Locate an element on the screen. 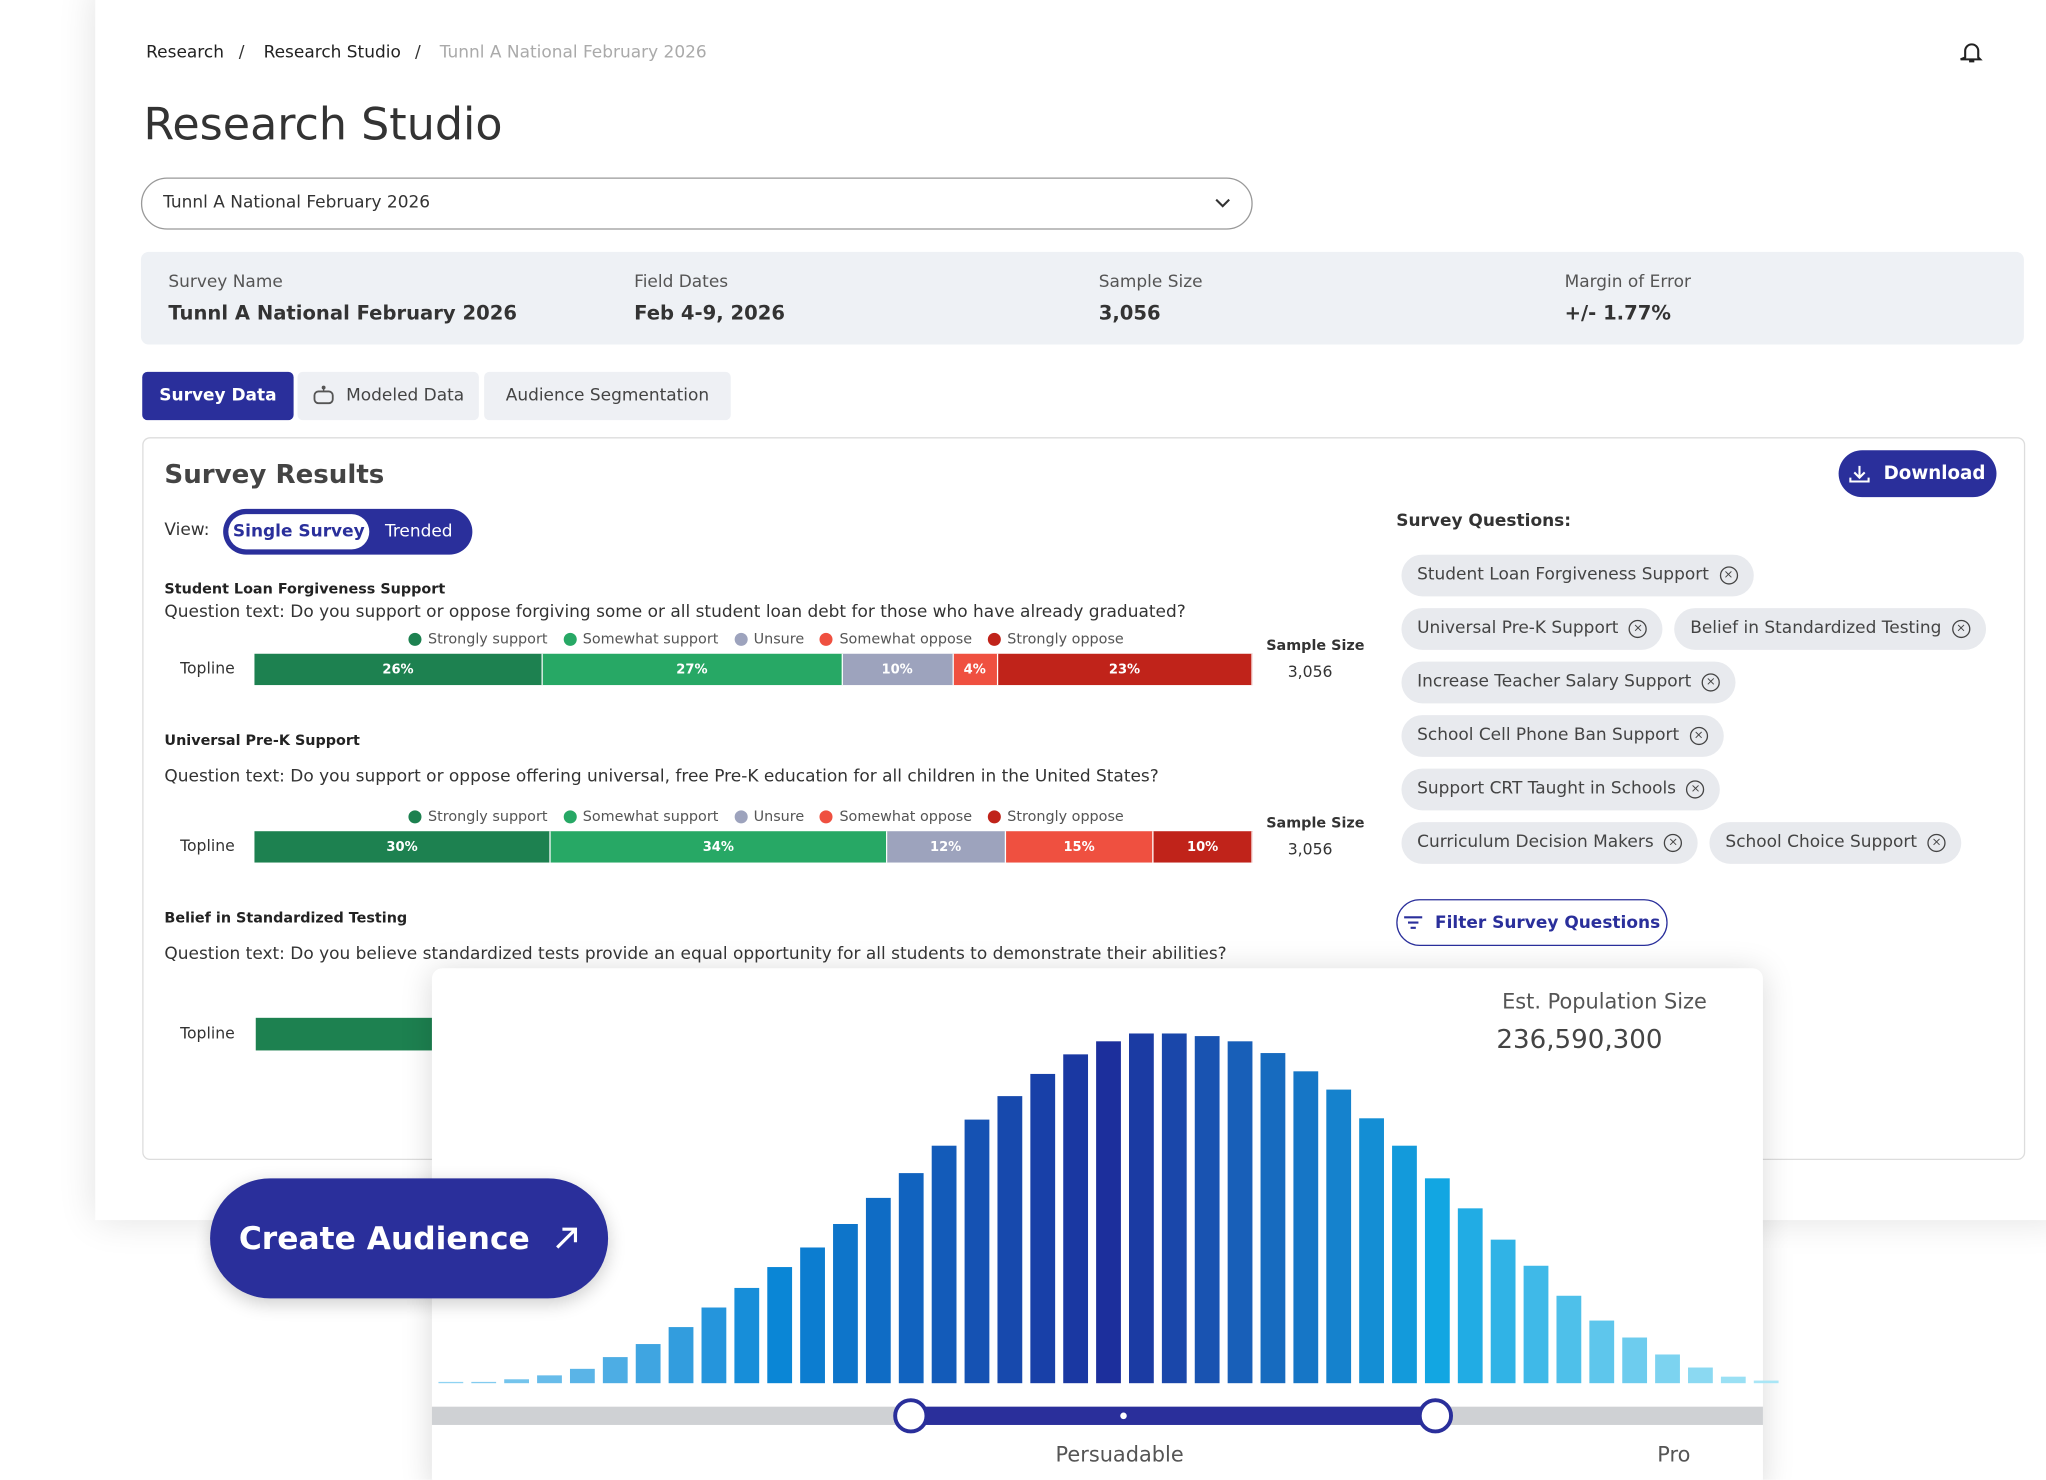 This screenshot has width=2046, height=1480. chip-label: School Choice Support is located at coordinates (1821, 842).